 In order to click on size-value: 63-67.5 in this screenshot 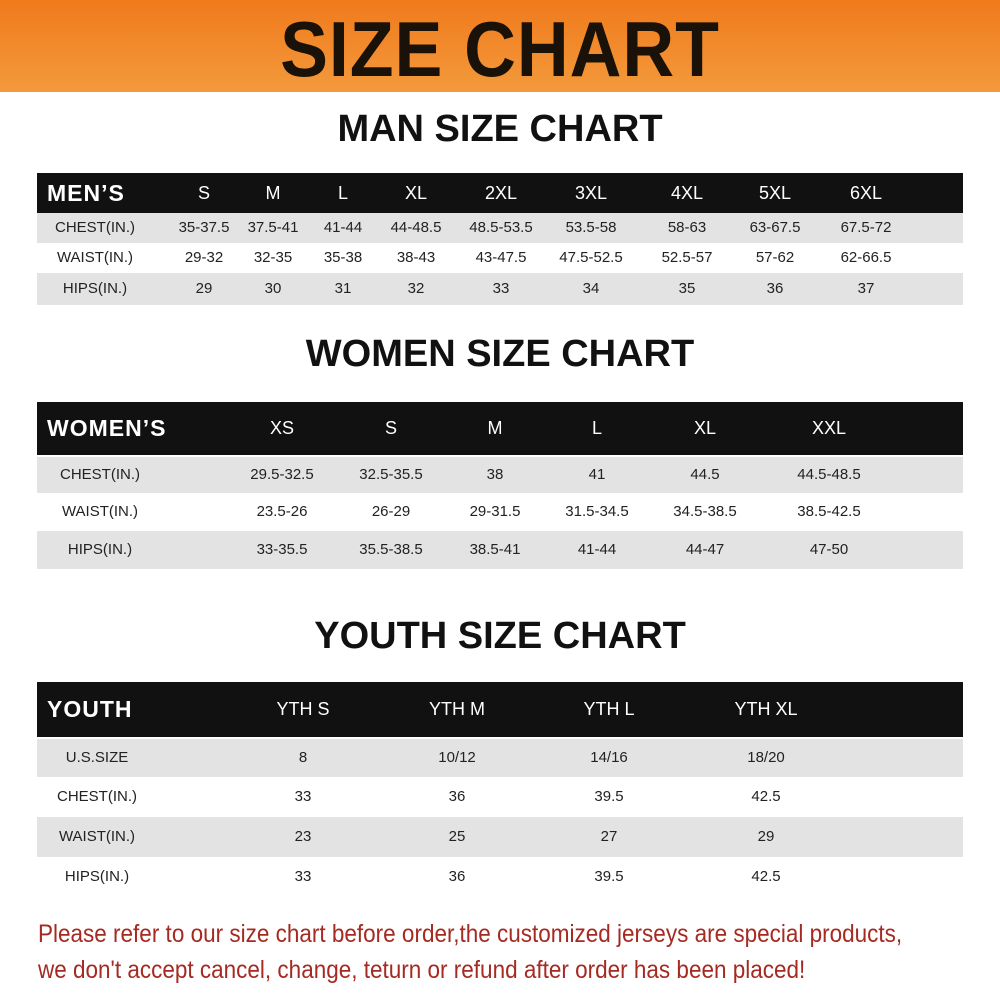, I will do `click(775, 227)`.